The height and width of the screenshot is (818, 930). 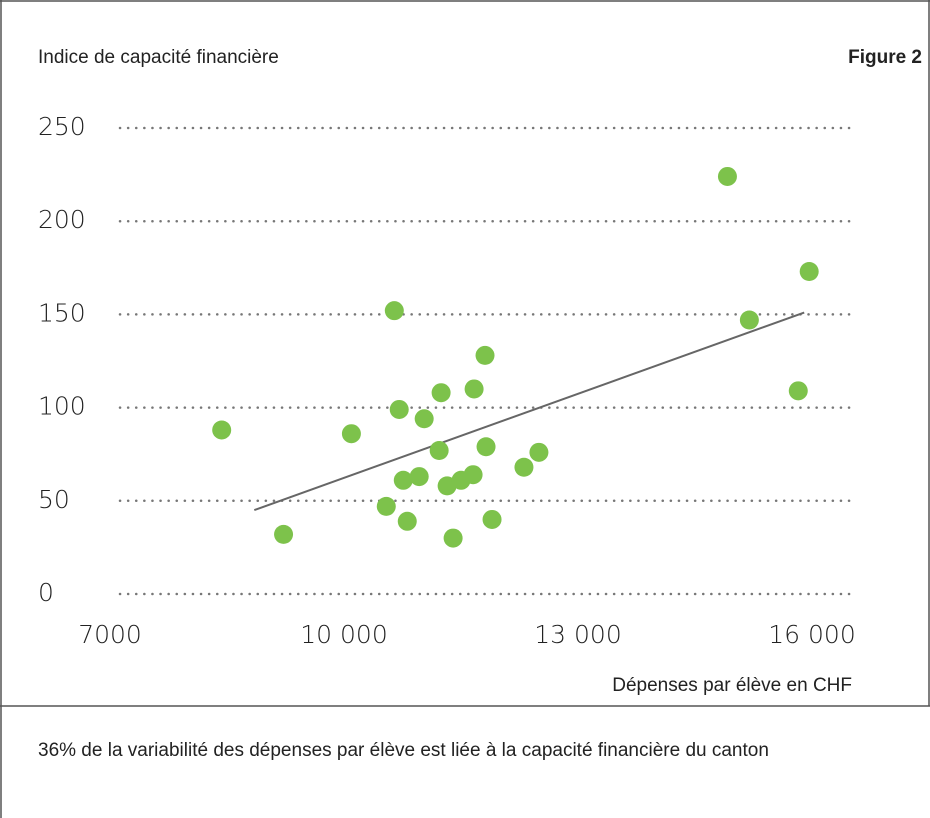 I want to click on x-tick-label: 13 000, so click(x=577, y=634).